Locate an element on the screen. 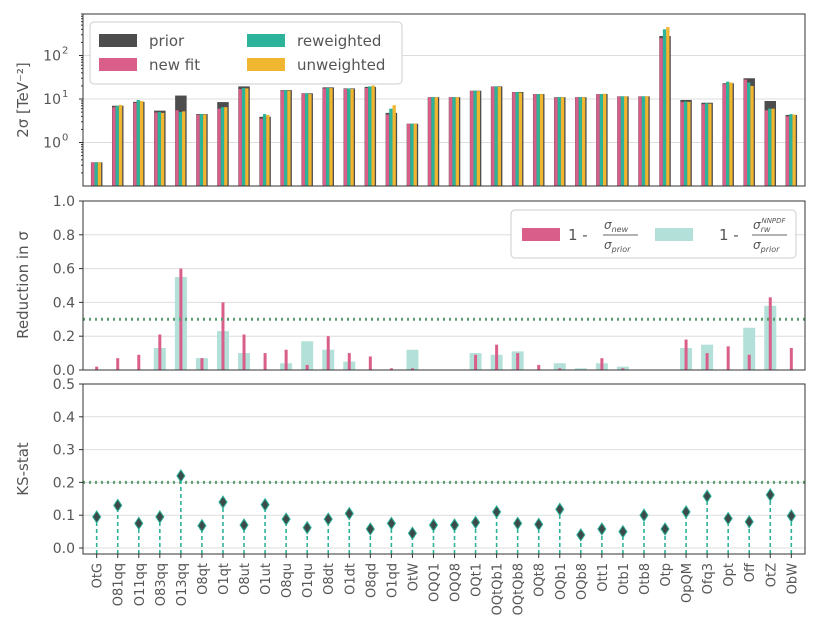  y-tick-exponent: 2 is located at coordinates (65, 51).